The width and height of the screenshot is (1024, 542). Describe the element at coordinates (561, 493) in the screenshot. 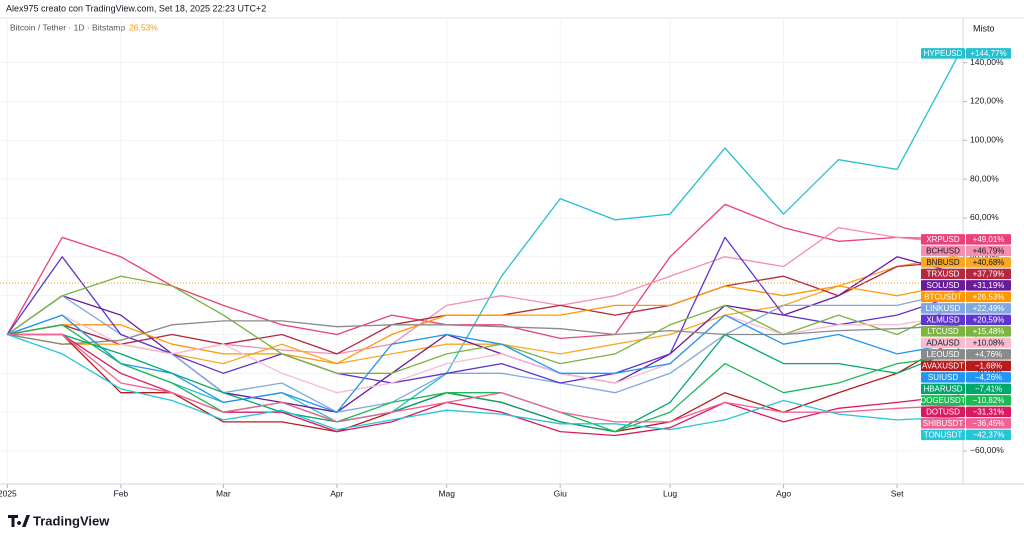

I see `x-tick-label: Giu` at that location.